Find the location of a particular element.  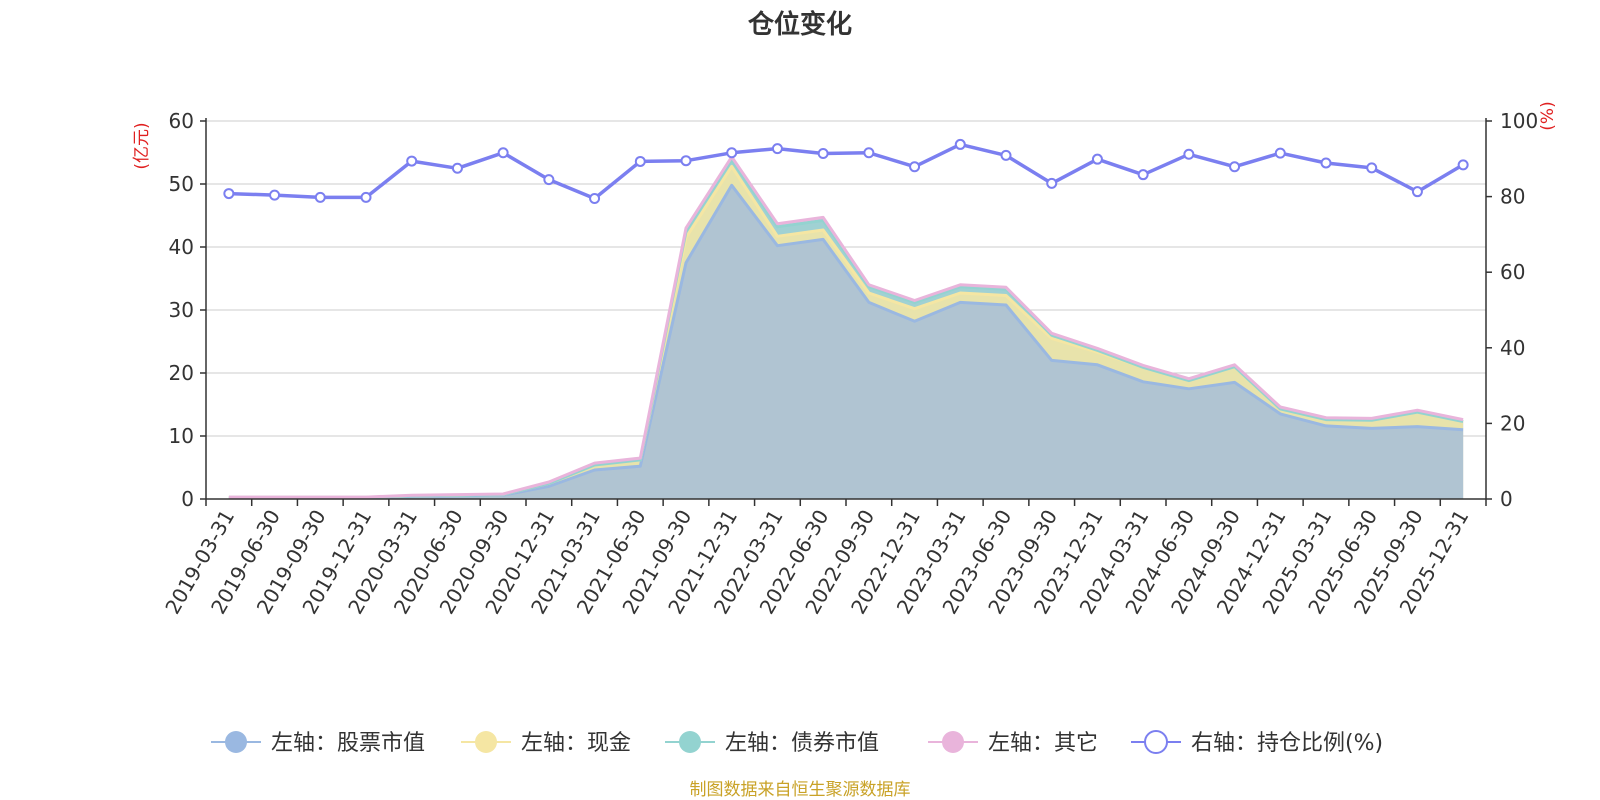

left-axis-tick-label: 10 is located at coordinates (181, 436).